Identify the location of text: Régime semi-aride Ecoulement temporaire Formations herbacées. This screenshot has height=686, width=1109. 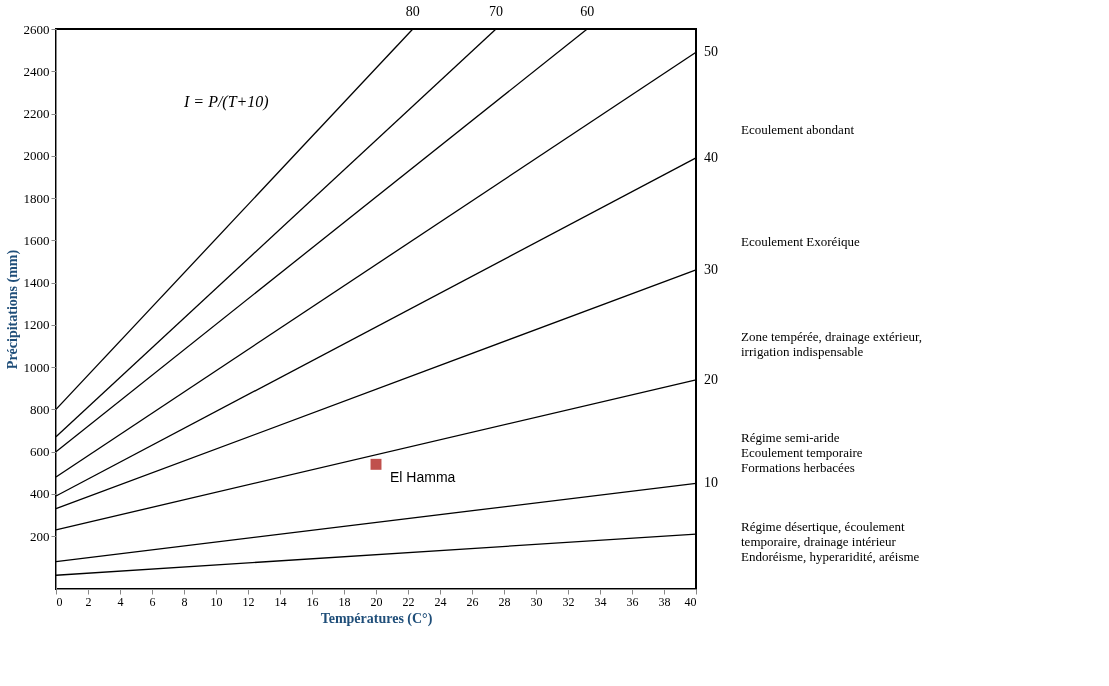
(802, 452).